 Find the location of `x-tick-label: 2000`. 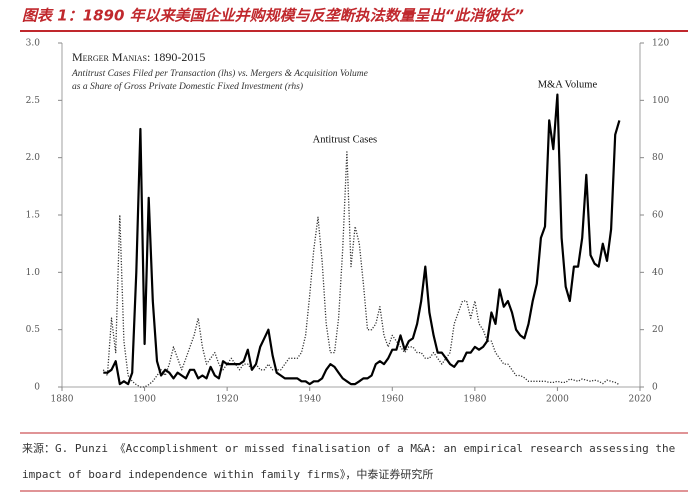

x-tick-label: 2000 is located at coordinates (557, 400).